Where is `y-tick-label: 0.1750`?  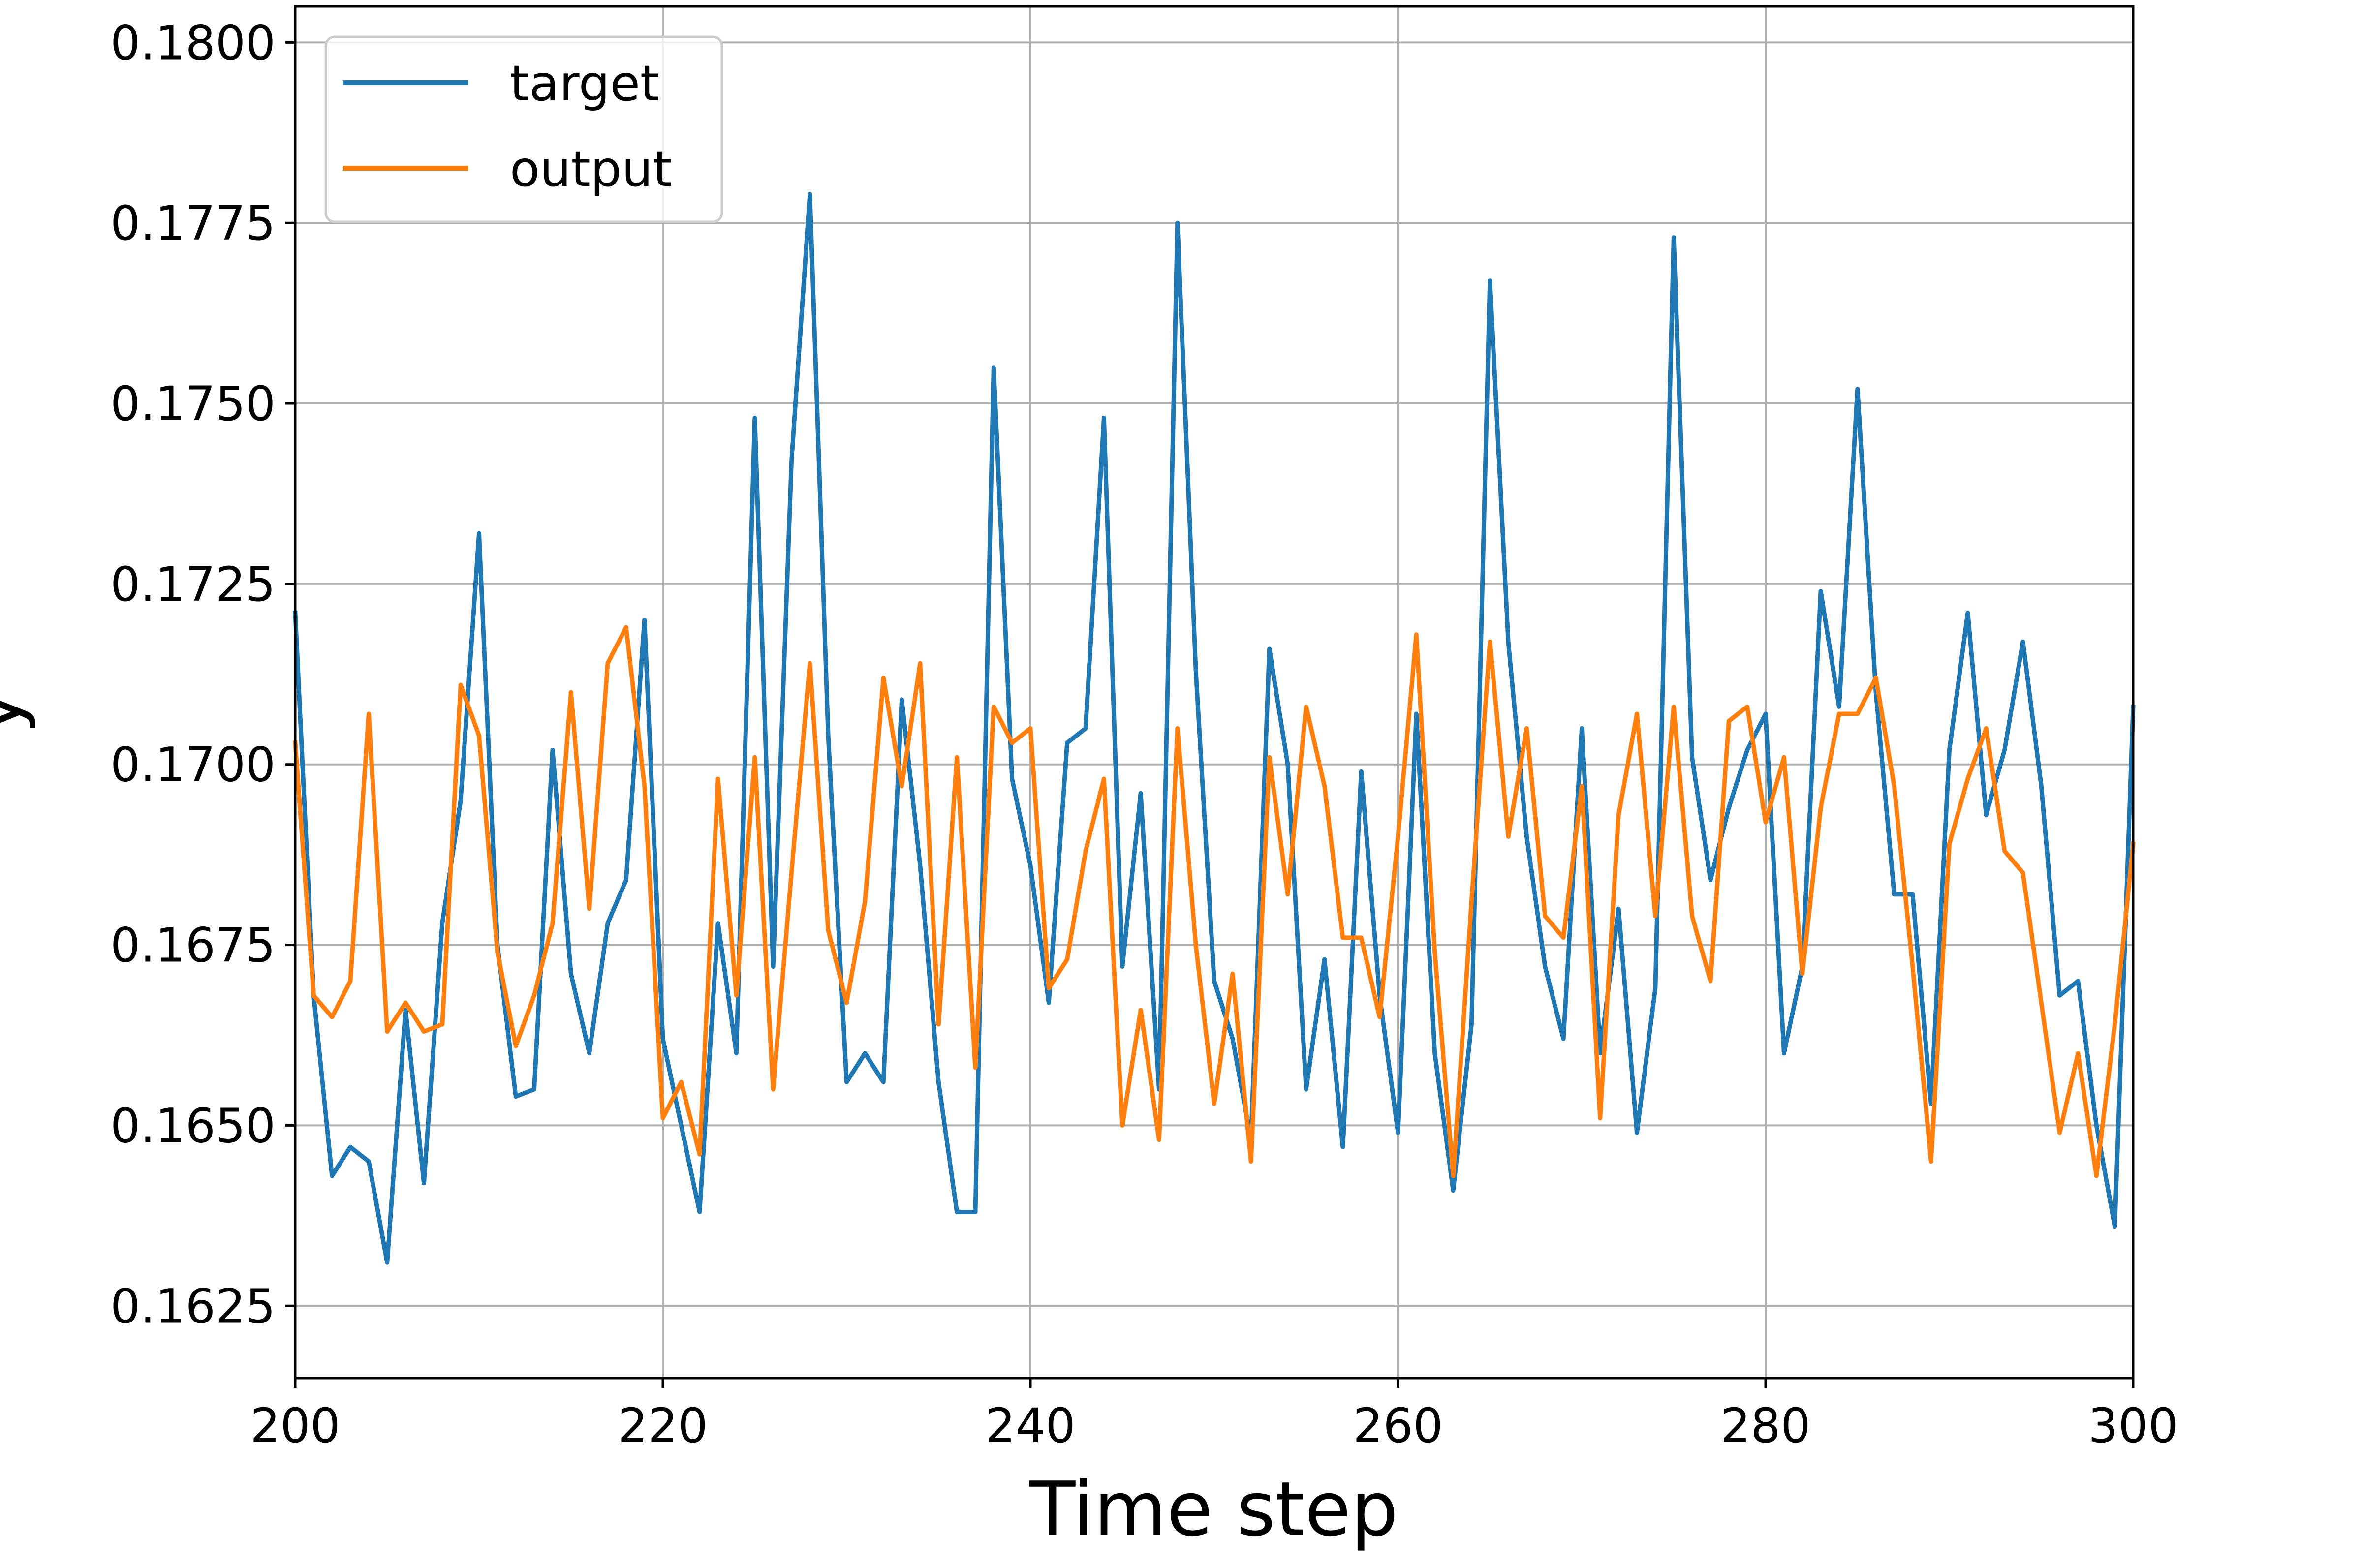
y-tick-label: 0.1750 is located at coordinates (193, 403).